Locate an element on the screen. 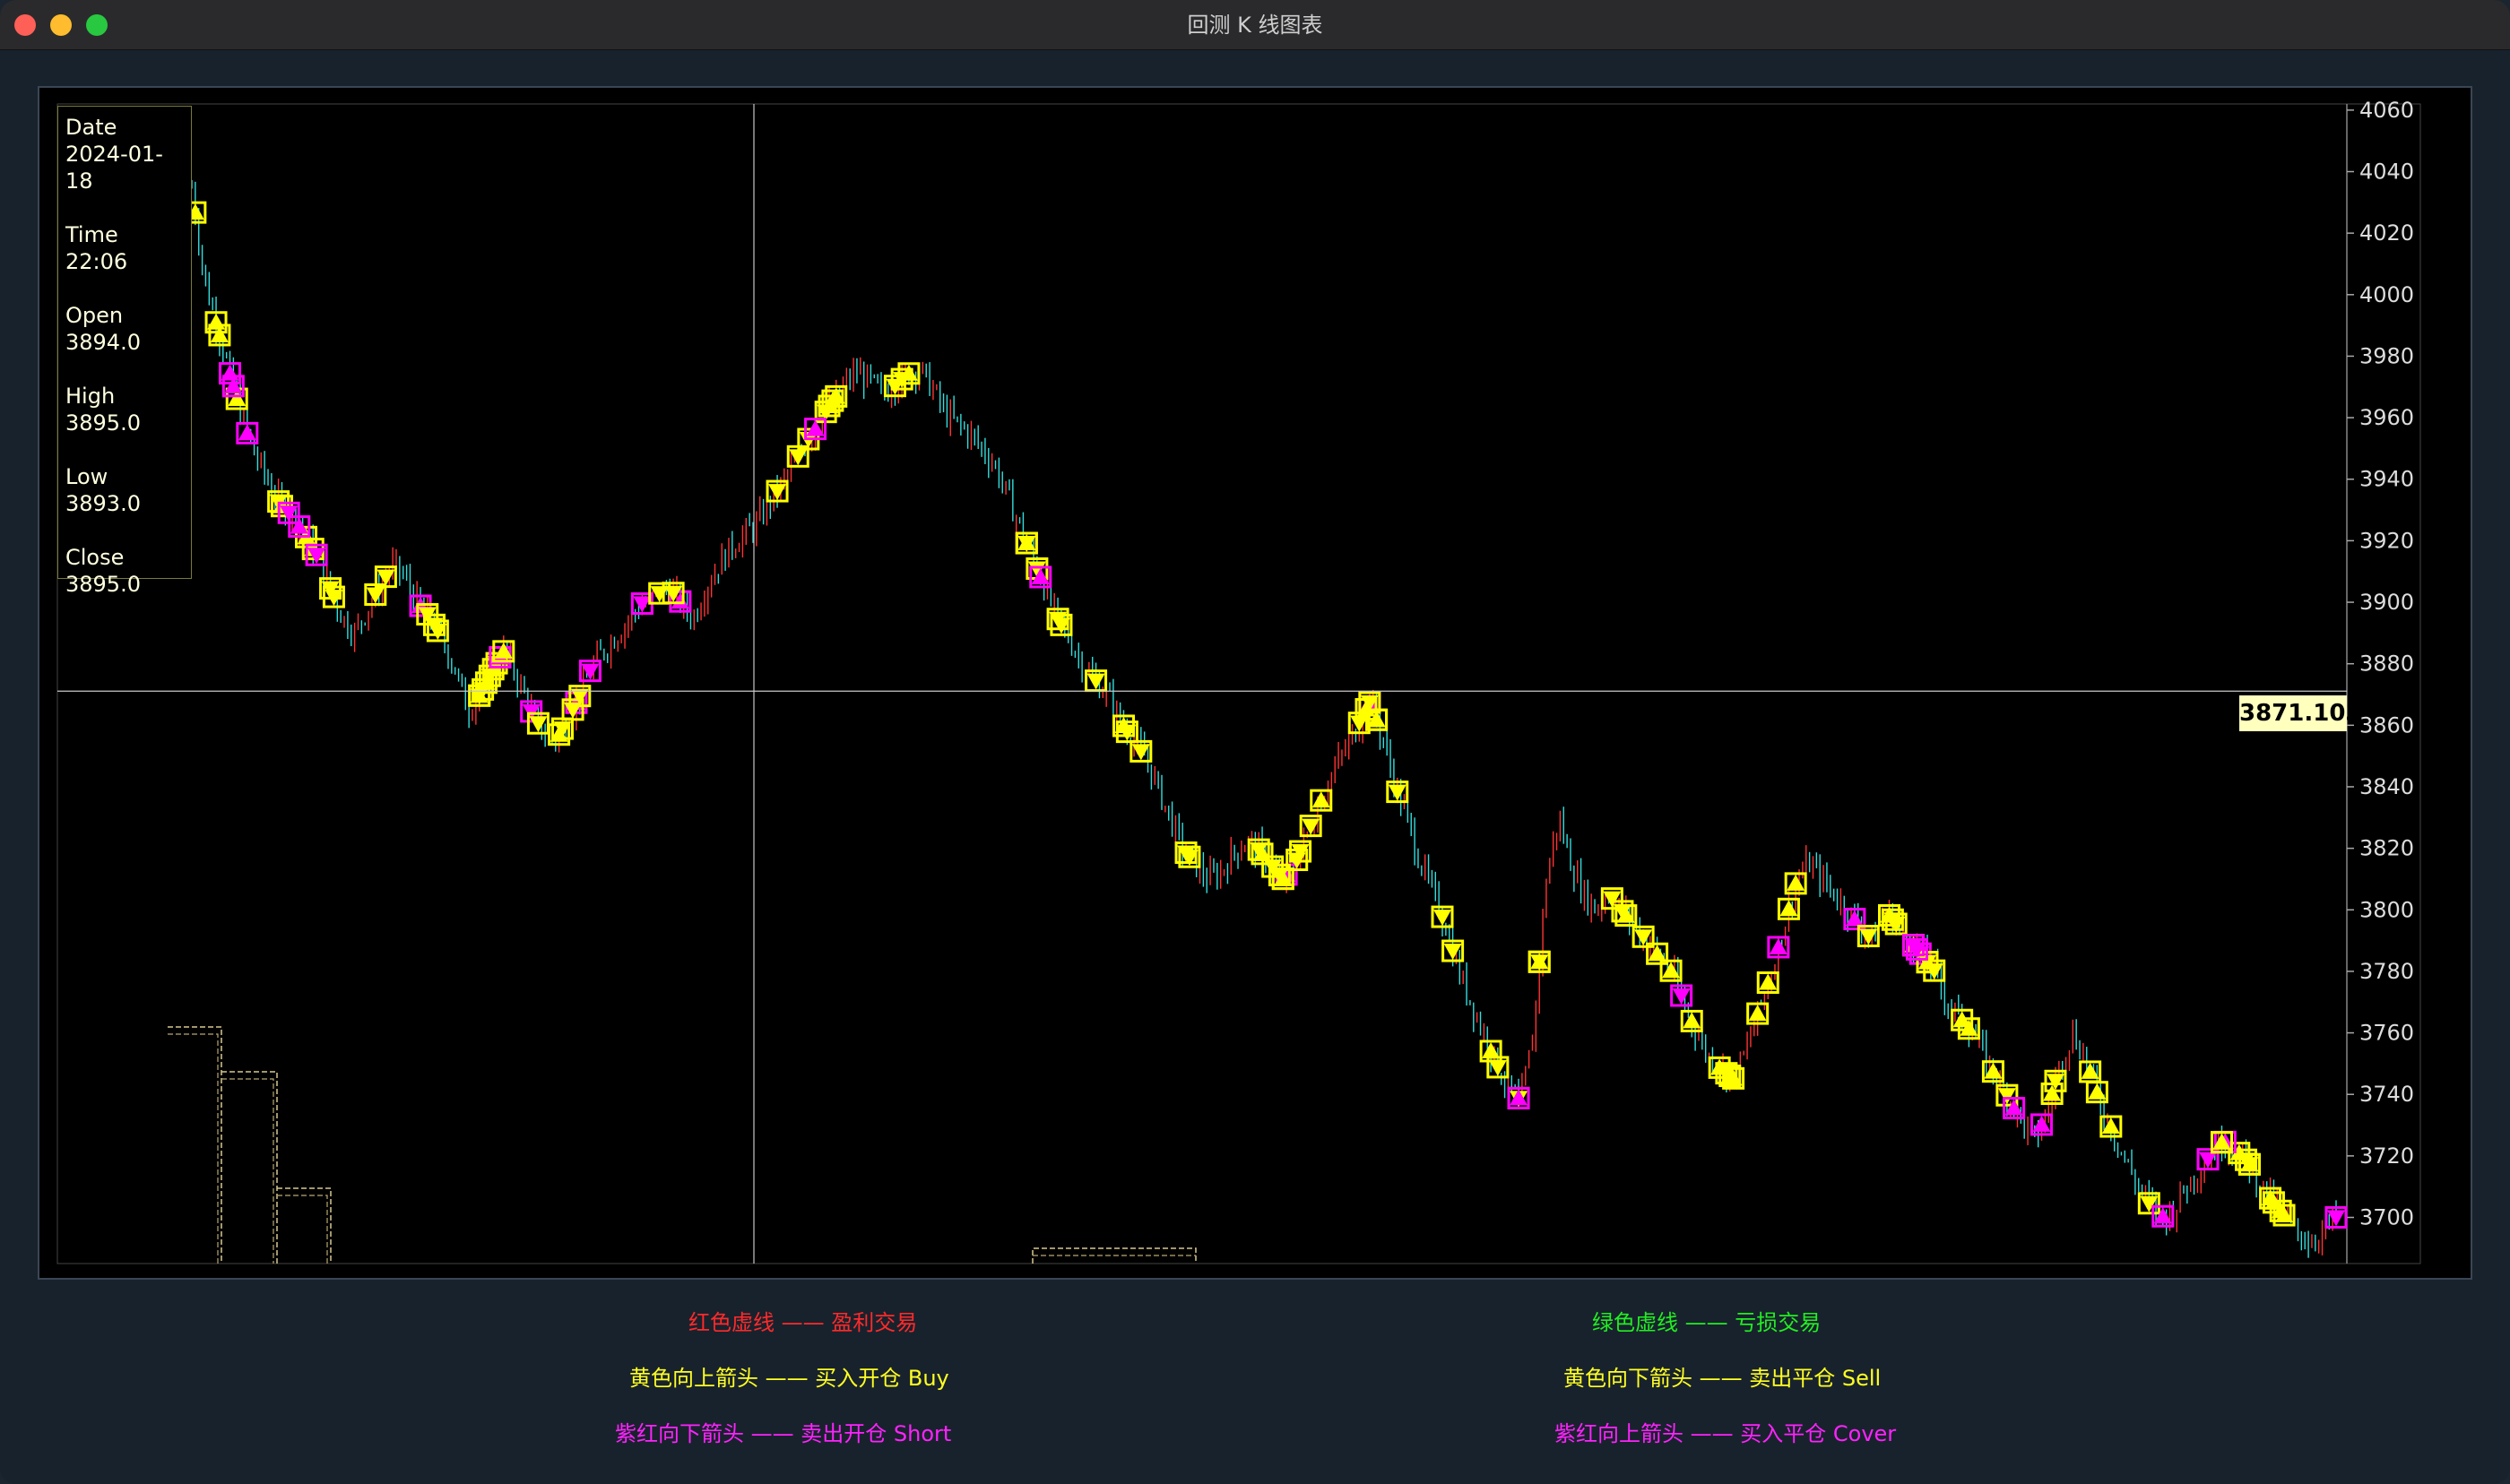 Image resolution: width=2510 pixels, height=1484 pixels. legend-sell: 黄色向下箭头 —— 卖出平仓 Sell is located at coordinates (1722, 1378).